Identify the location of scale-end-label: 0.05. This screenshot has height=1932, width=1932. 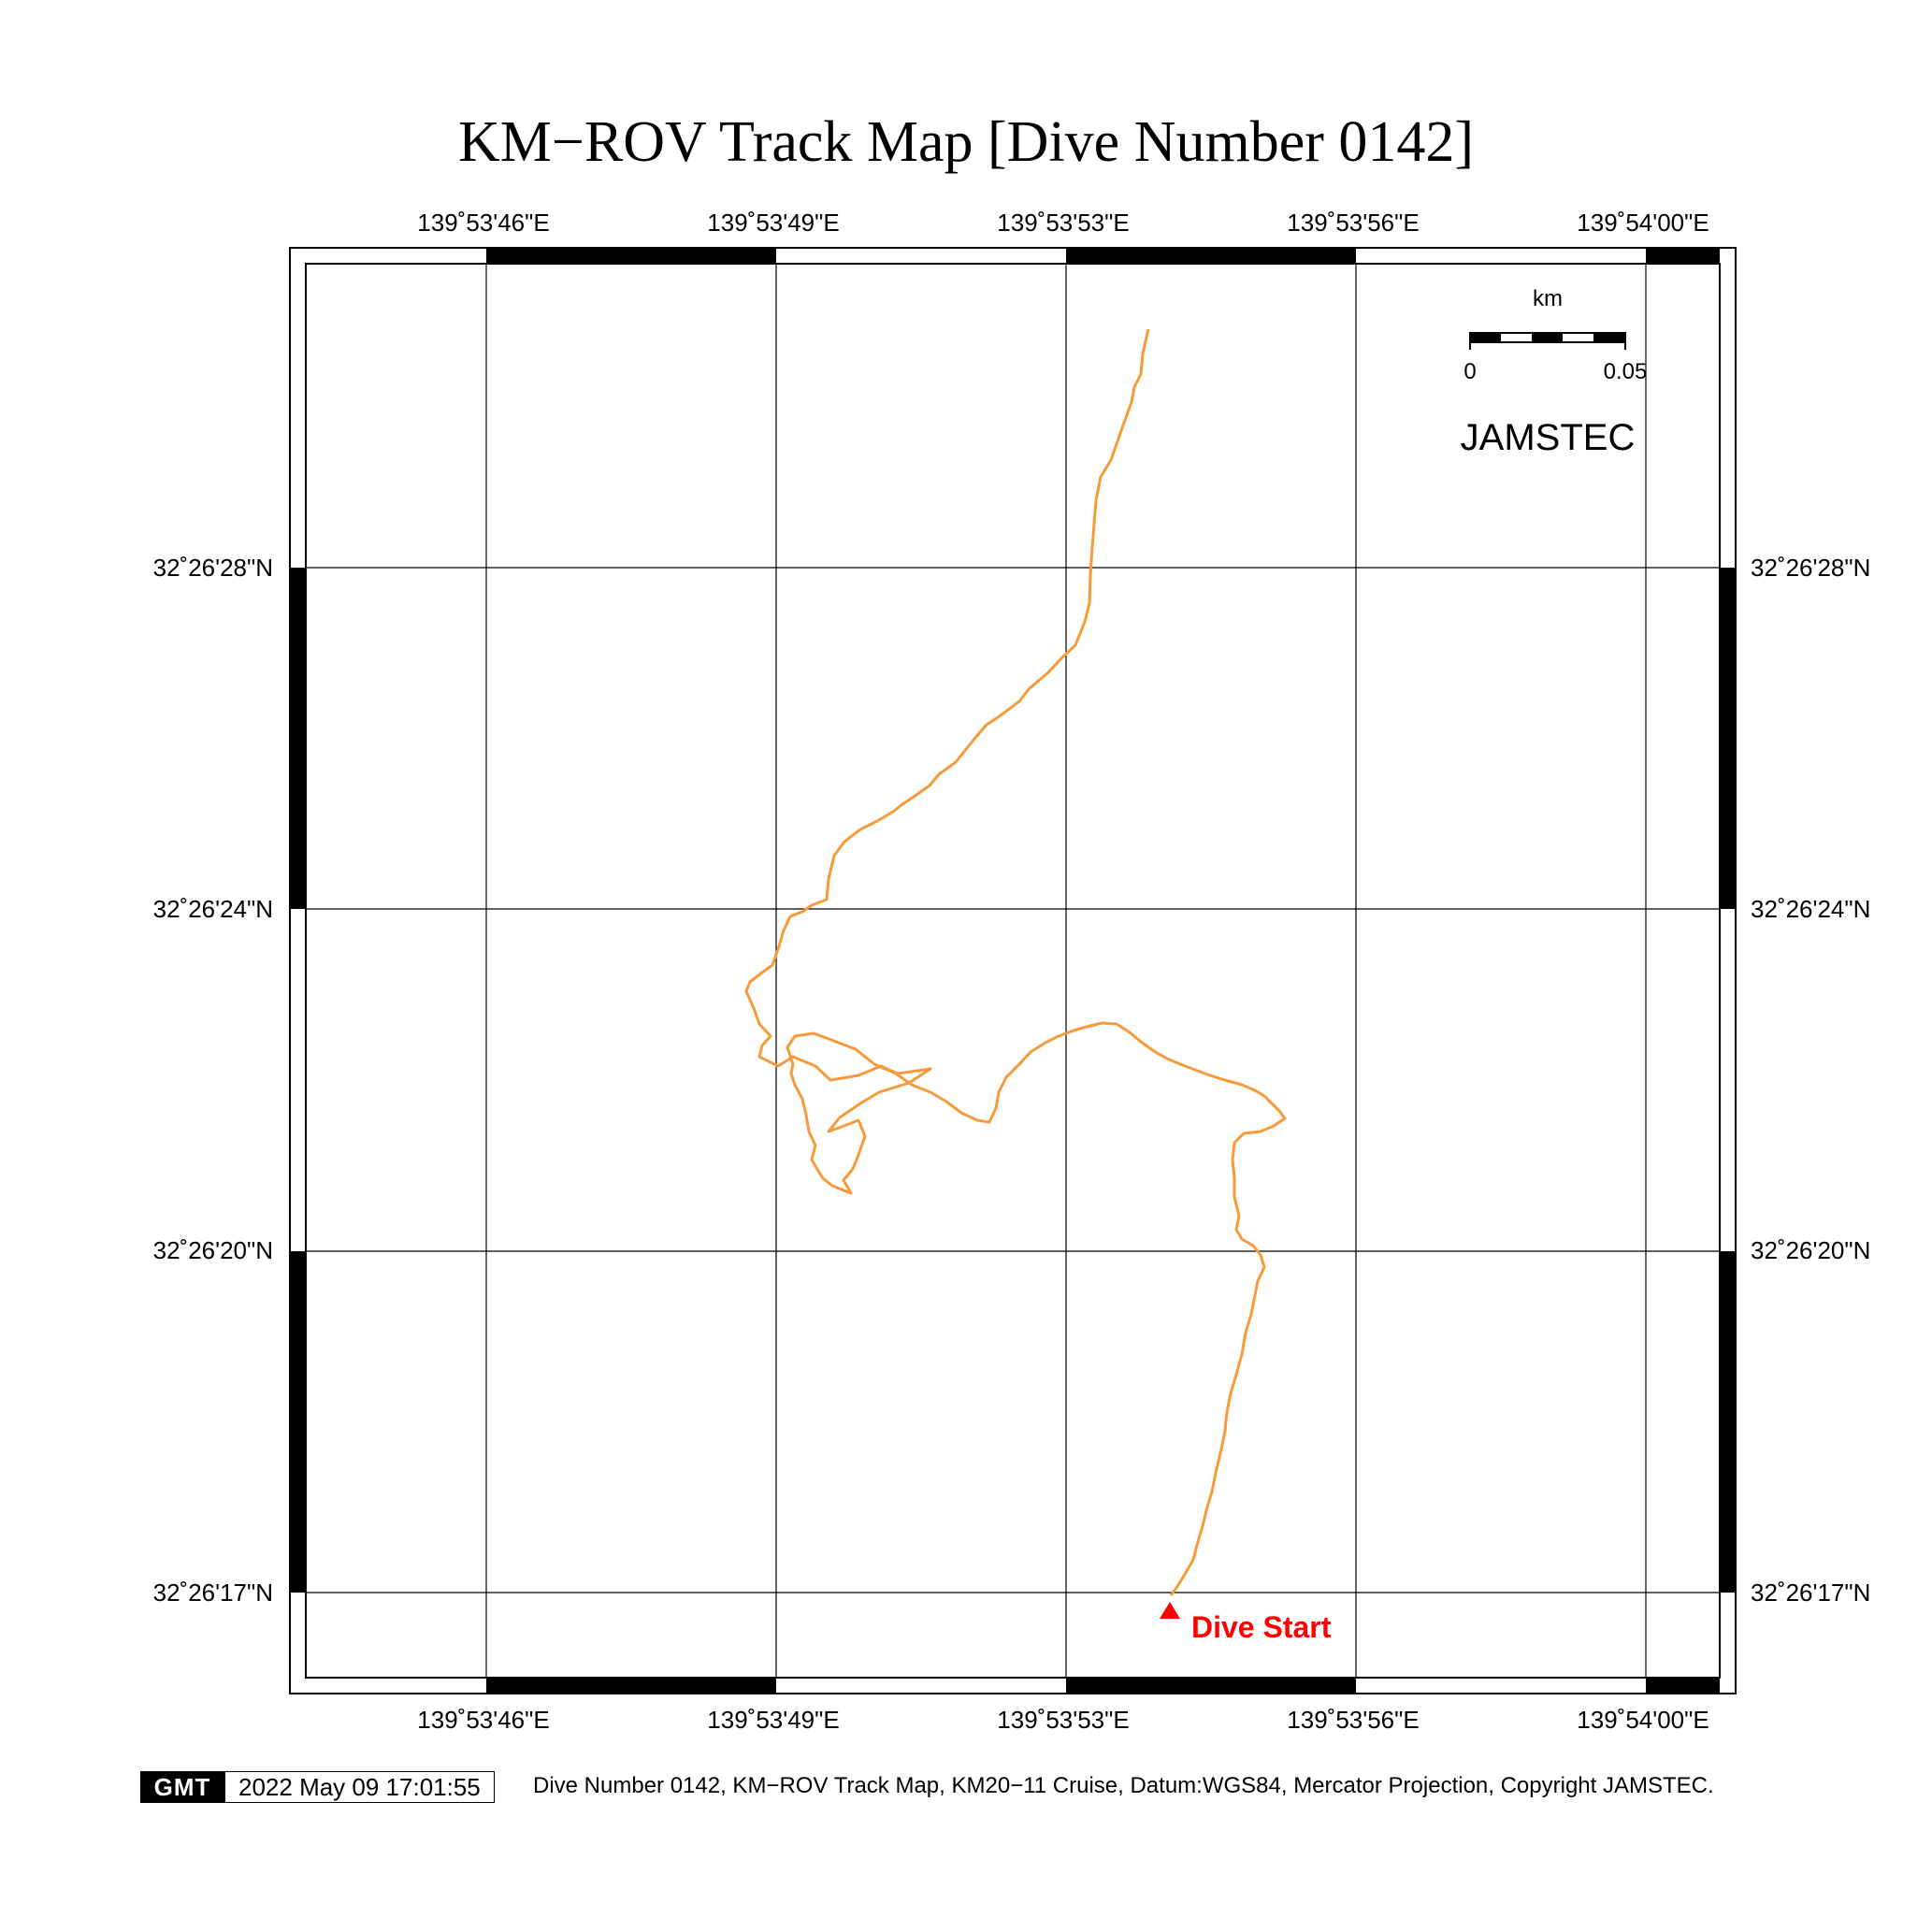
(1625, 371).